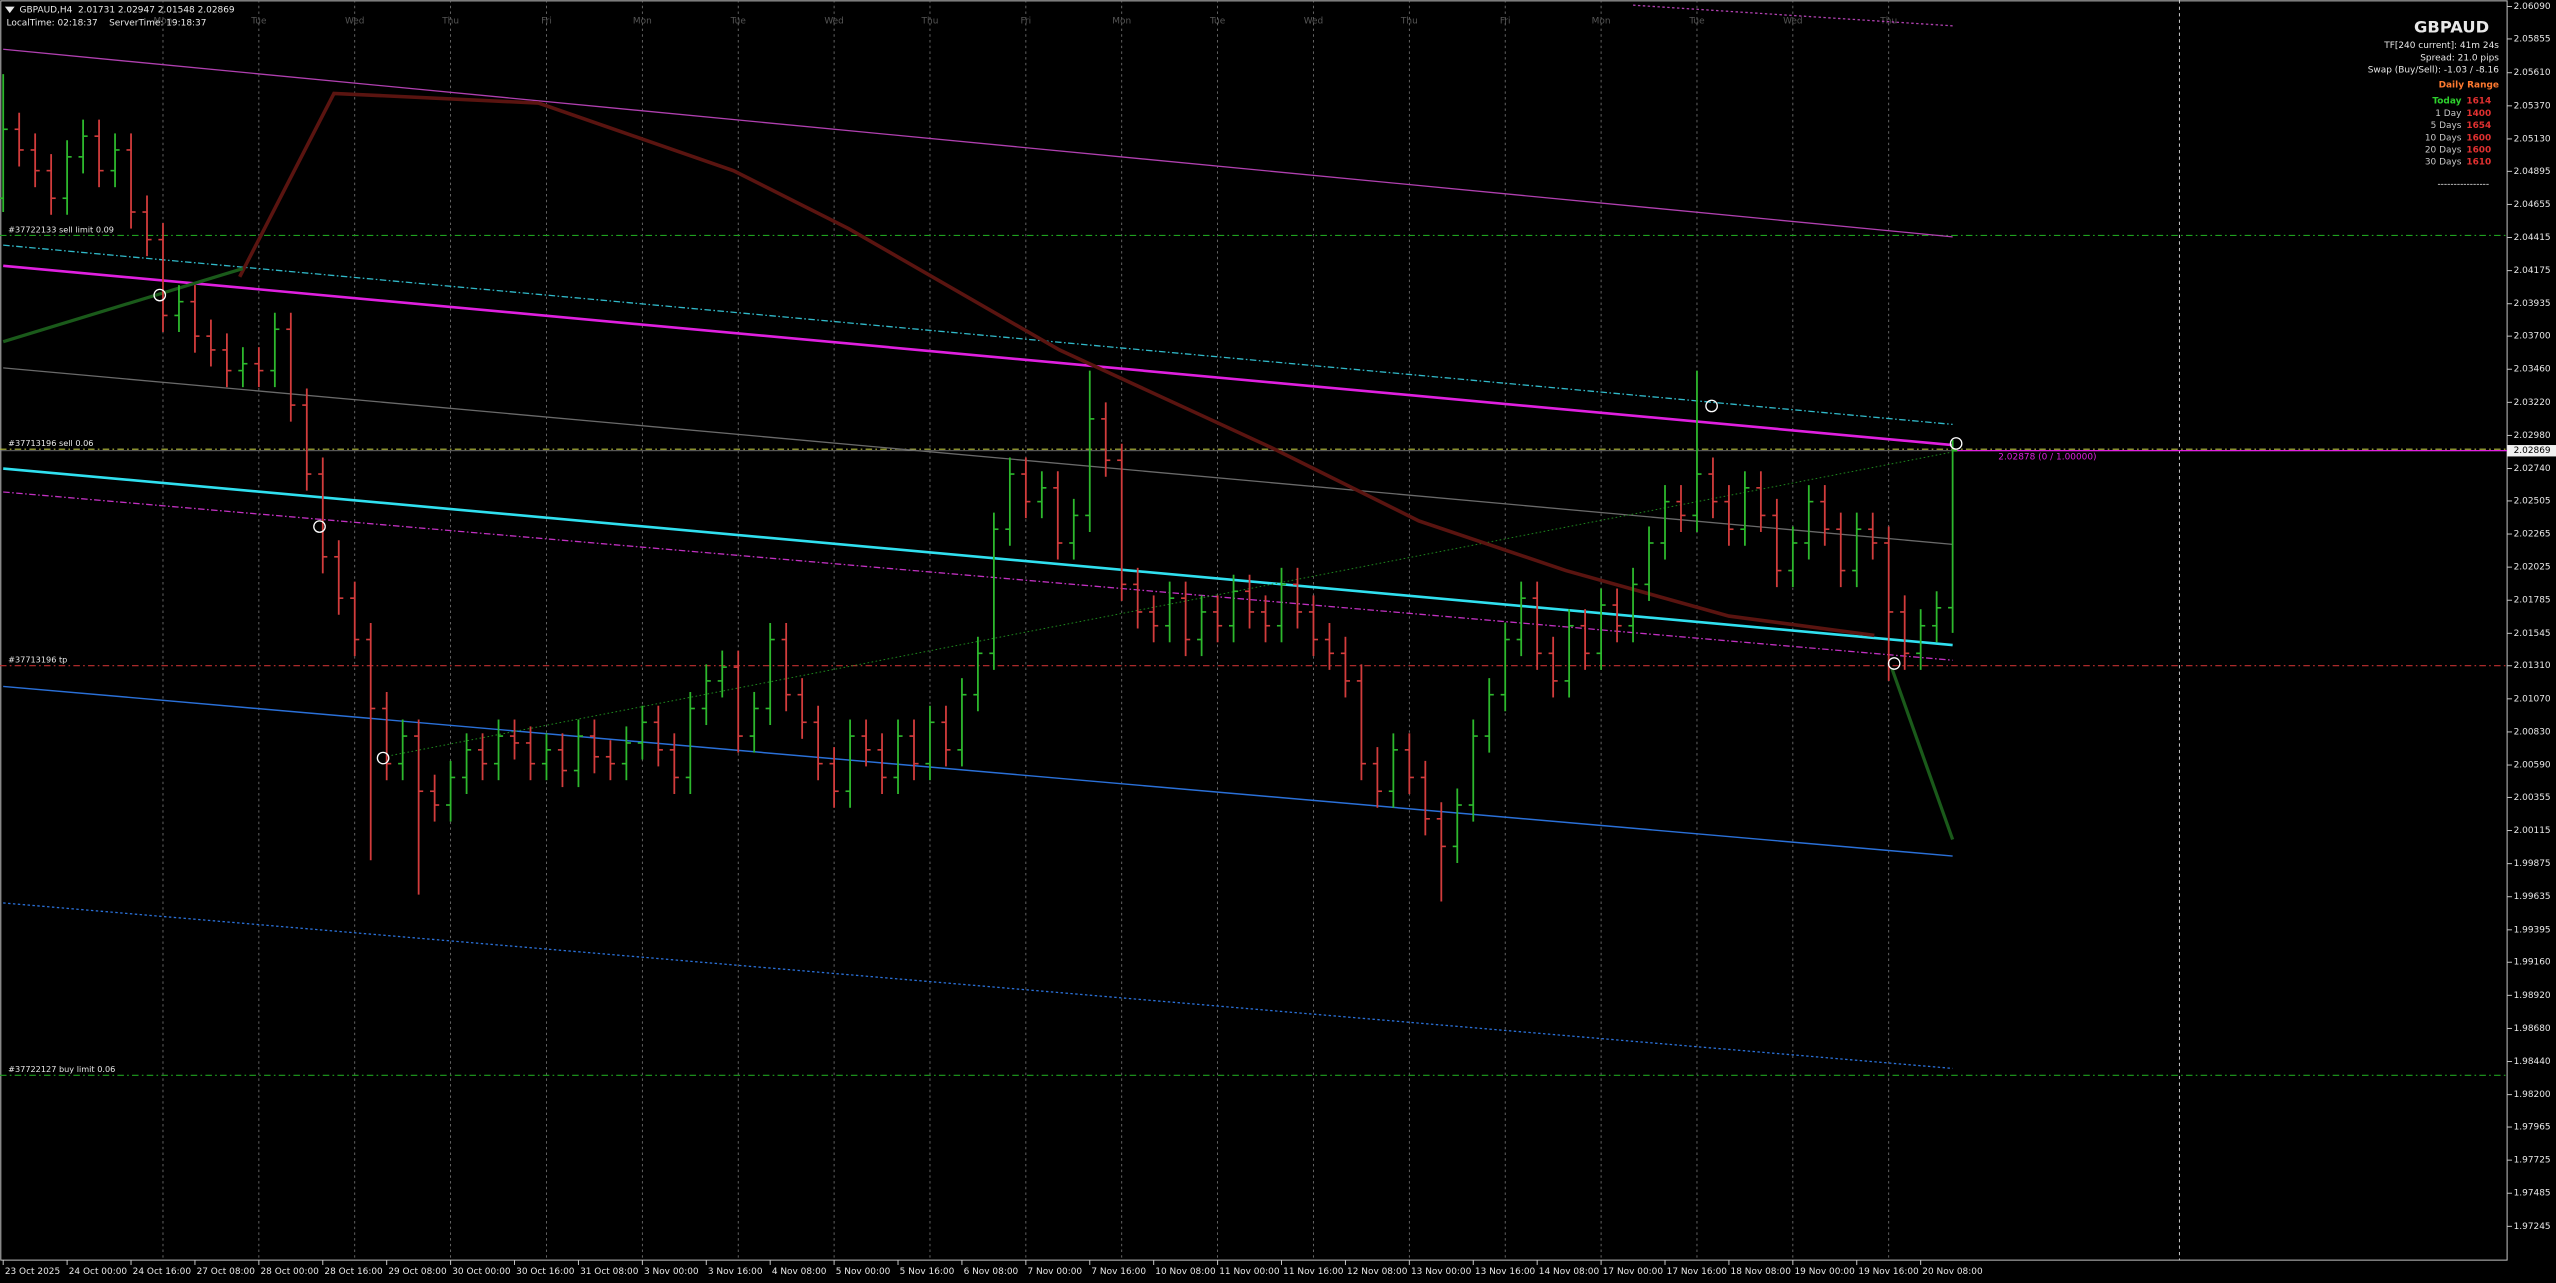  What do you see at coordinates (2532, 798) in the screenshot?
I see `y-tick-label: 2.00355` at bounding box center [2532, 798].